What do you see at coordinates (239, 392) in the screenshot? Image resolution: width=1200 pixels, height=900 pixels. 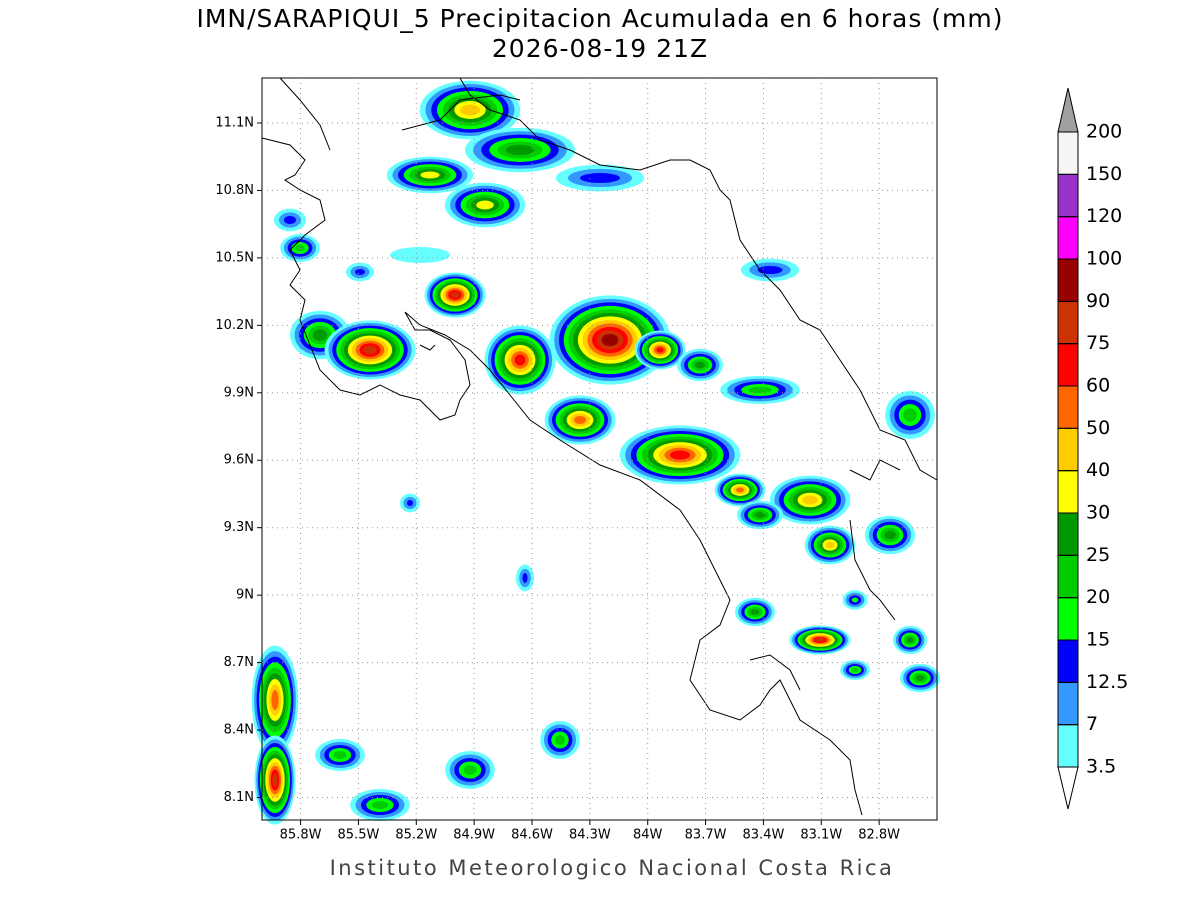 I see `lat-tick-label: 9.9N` at bounding box center [239, 392].